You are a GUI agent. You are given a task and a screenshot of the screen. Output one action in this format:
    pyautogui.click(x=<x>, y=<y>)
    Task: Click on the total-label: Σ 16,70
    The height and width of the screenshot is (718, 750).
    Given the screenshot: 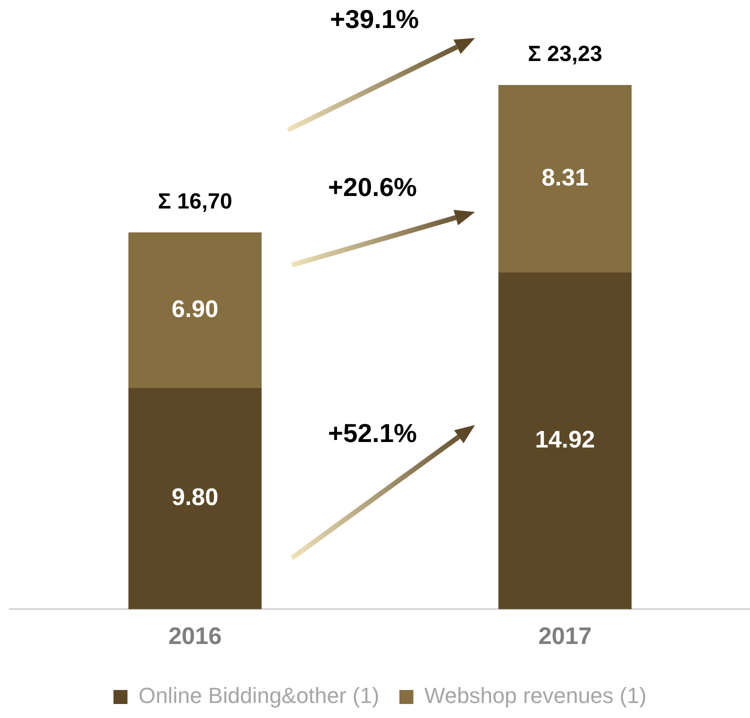 What is the action you would take?
    pyautogui.click(x=195, y=201)
    